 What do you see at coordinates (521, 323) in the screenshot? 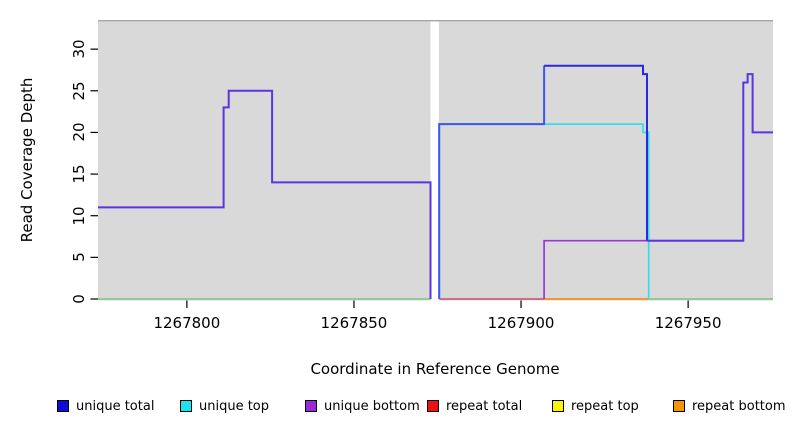
I see `x-tick-label: 1267900` at bounding box center [521, 323].